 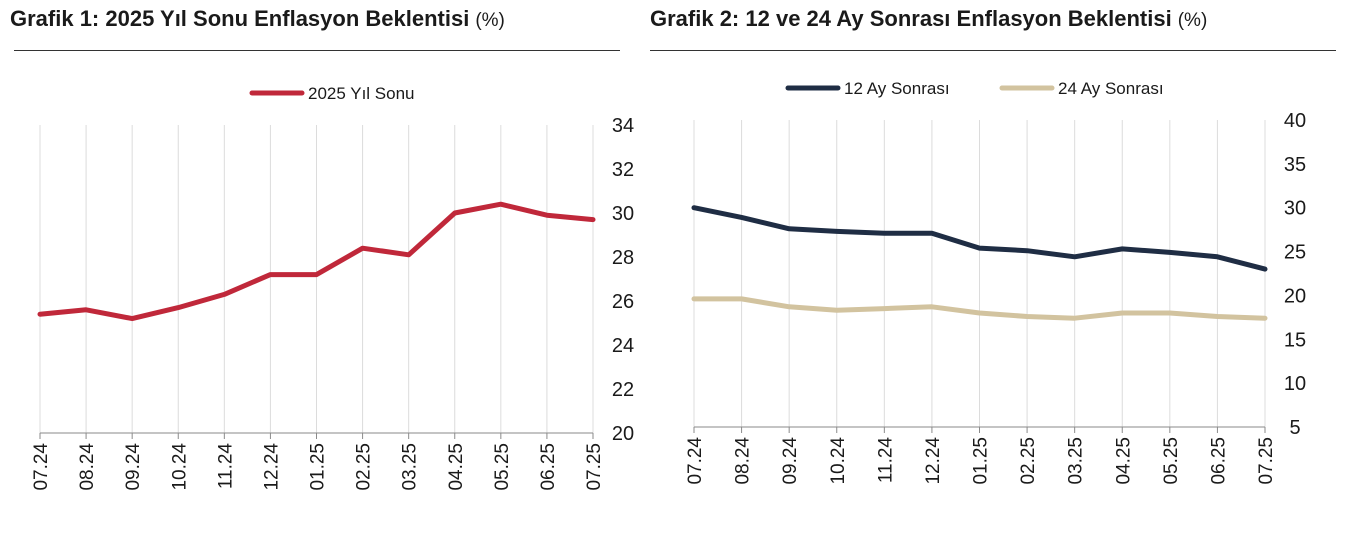 I want to click on y-tick-label: 10, so click(x=1295, y=384).